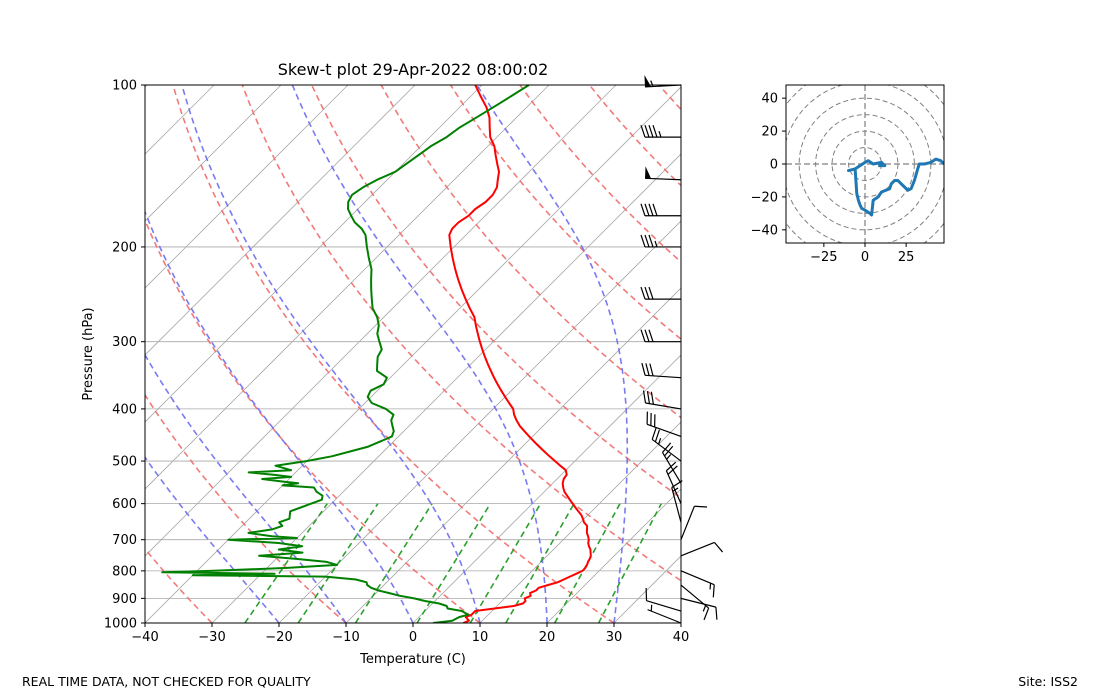 This screenshot has width=1100, height=700. What do you see at coordinates (144, 637) in the screenshot?
I see `x-tick-label: −40` at bounding box center [144, 637].